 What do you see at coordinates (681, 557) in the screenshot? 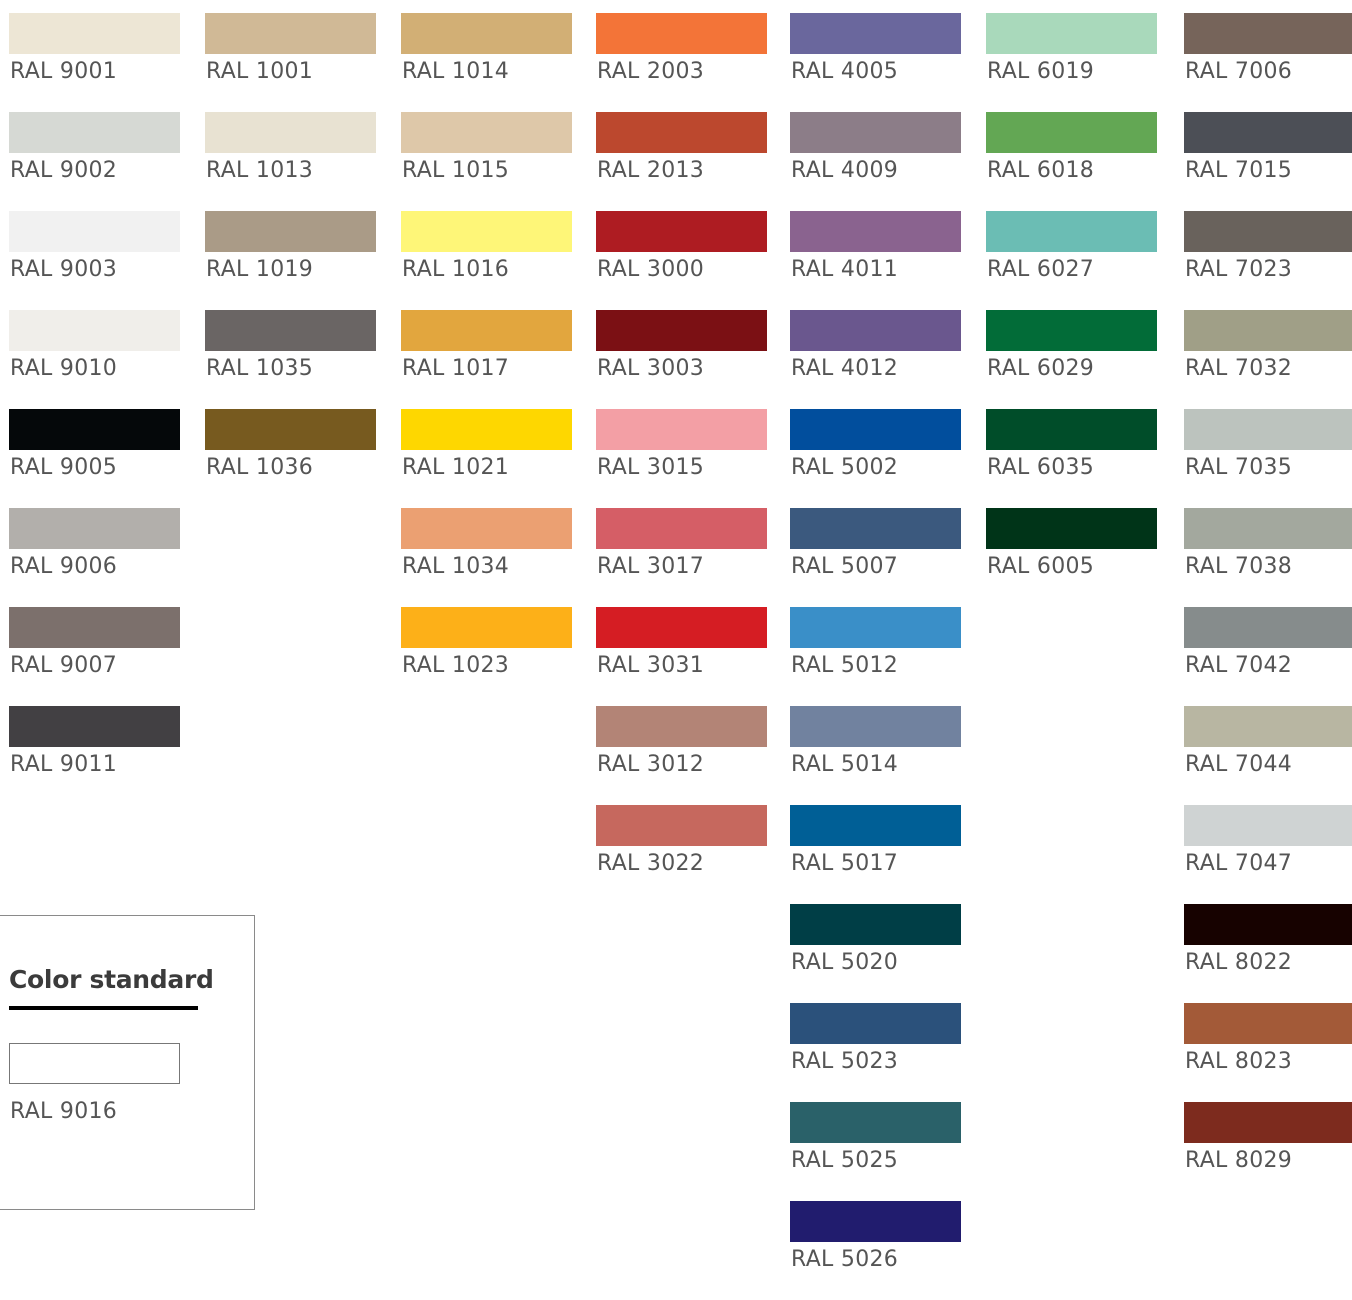
I see `color-swatch: RAL 3017` at bounding box center [681, 557].